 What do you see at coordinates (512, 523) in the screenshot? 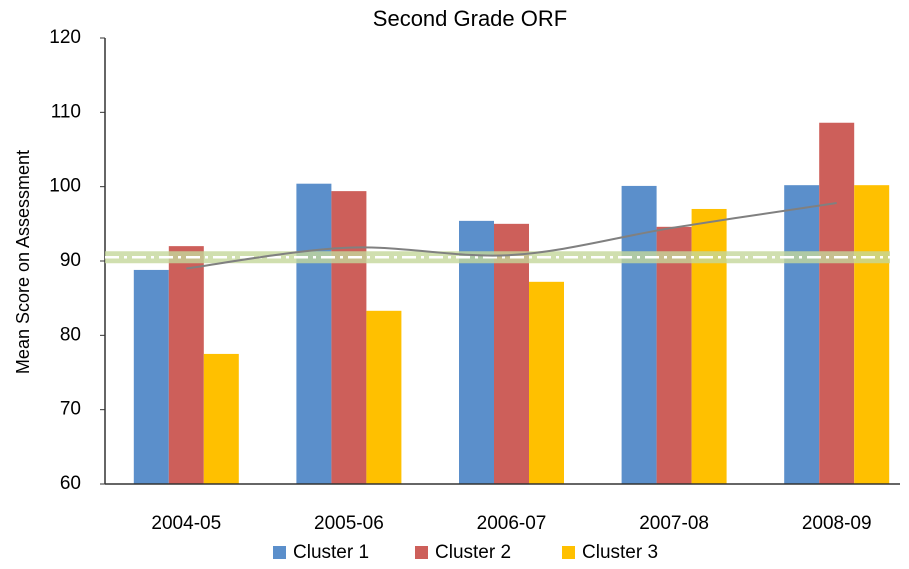
I see `x-tick-label: 2006-07` at bounding box center [512, 523].